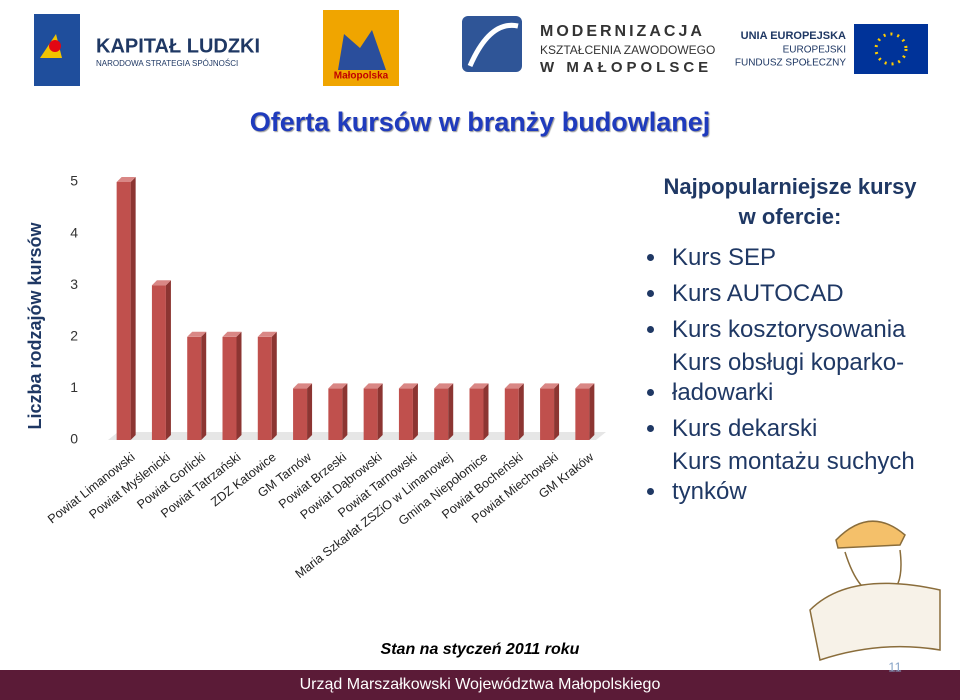 This screenshot has height=700, width=960. What do you see at coordinates (74, 181) in the screenshot?
I see `y-tick-label: 5` at bounding box center [74, 181].